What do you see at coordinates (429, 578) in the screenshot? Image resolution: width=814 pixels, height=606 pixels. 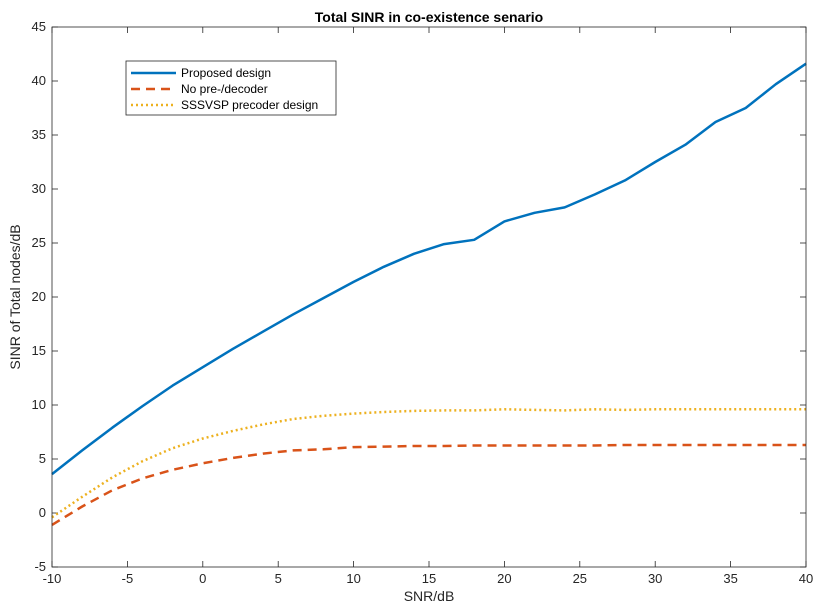 I see `x-tick-label: 15` at bounding box center [429, 578].